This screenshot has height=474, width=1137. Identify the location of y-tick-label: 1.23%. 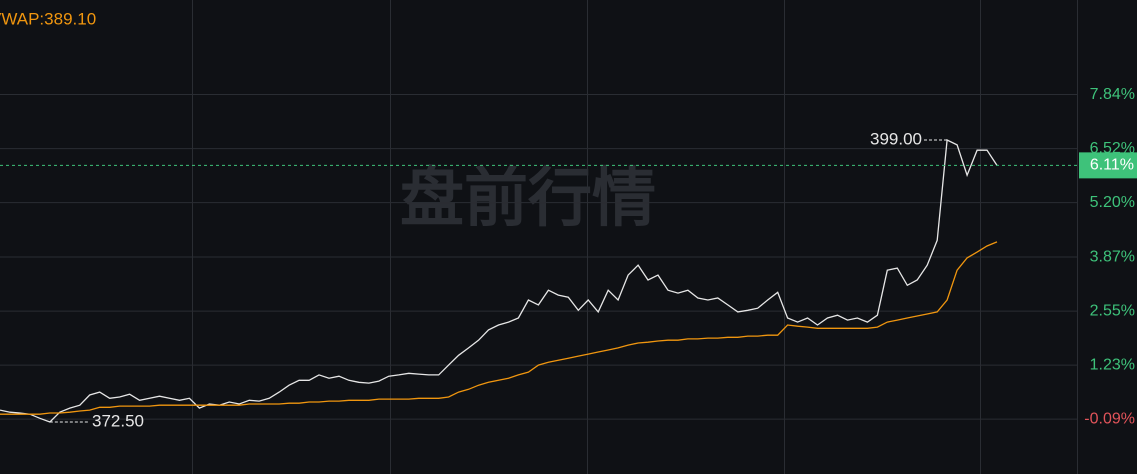
(1112, 364).